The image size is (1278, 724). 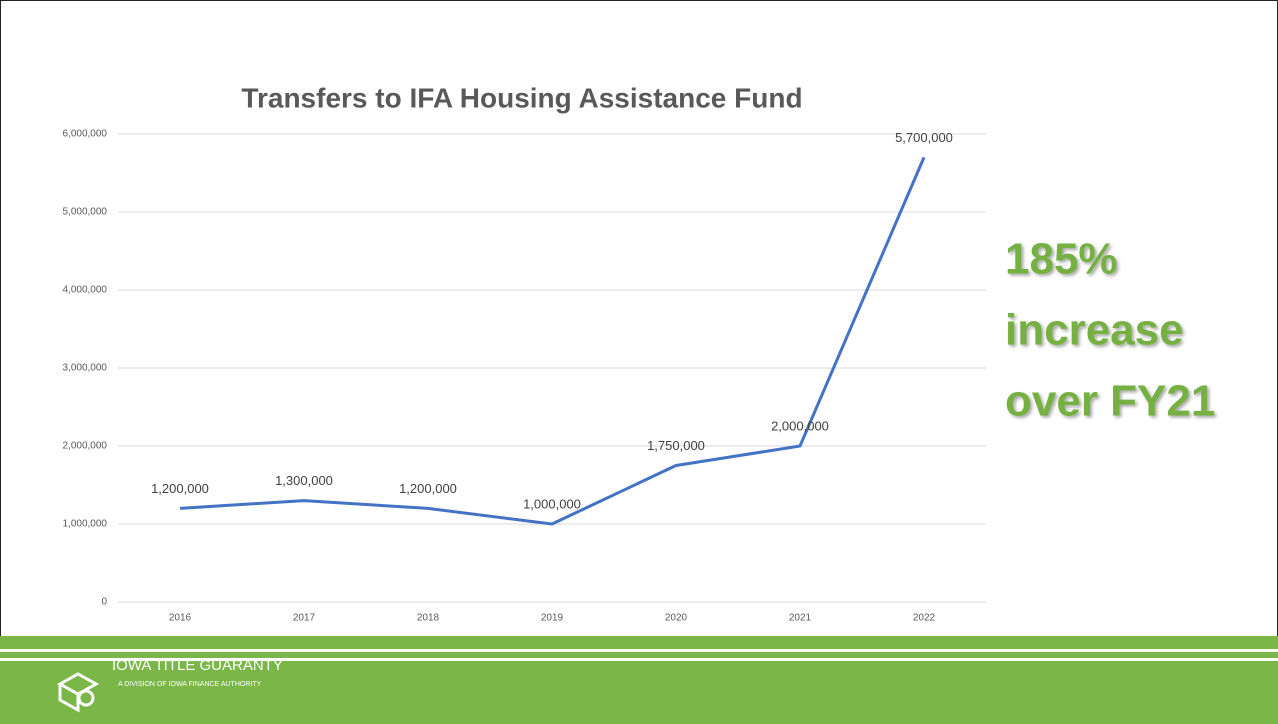 I want to click on data-label: 1,300,000, so click(x=304, y=480).